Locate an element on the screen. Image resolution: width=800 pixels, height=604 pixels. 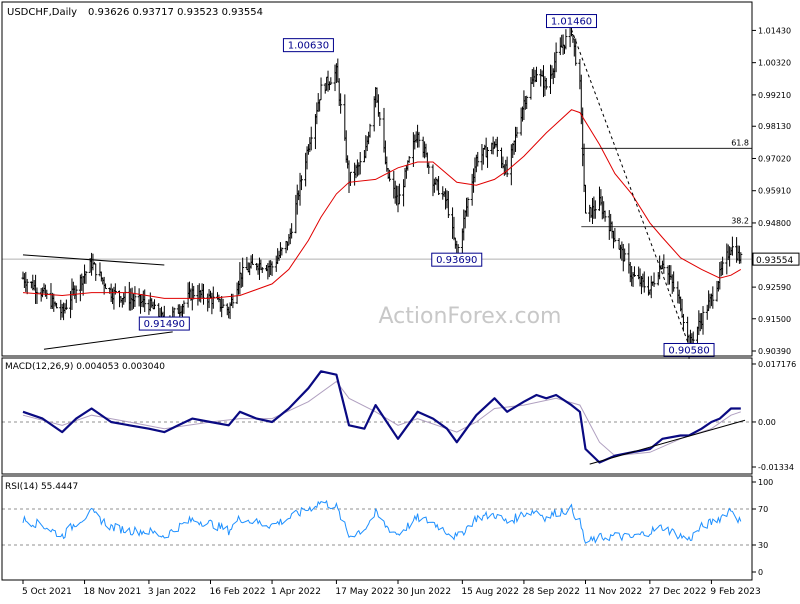
x-tick-label: 27 Dec 2022 is located at coordinates (678, 592).